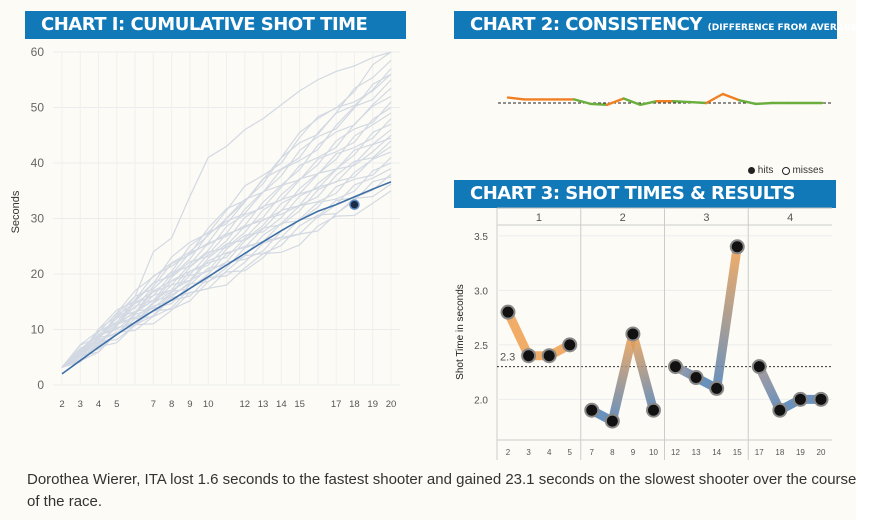  What do you see at coordinates (481, 346) in the screenshot?
I see `y-tick-label: 2.5` at bounding box center [481, 346].